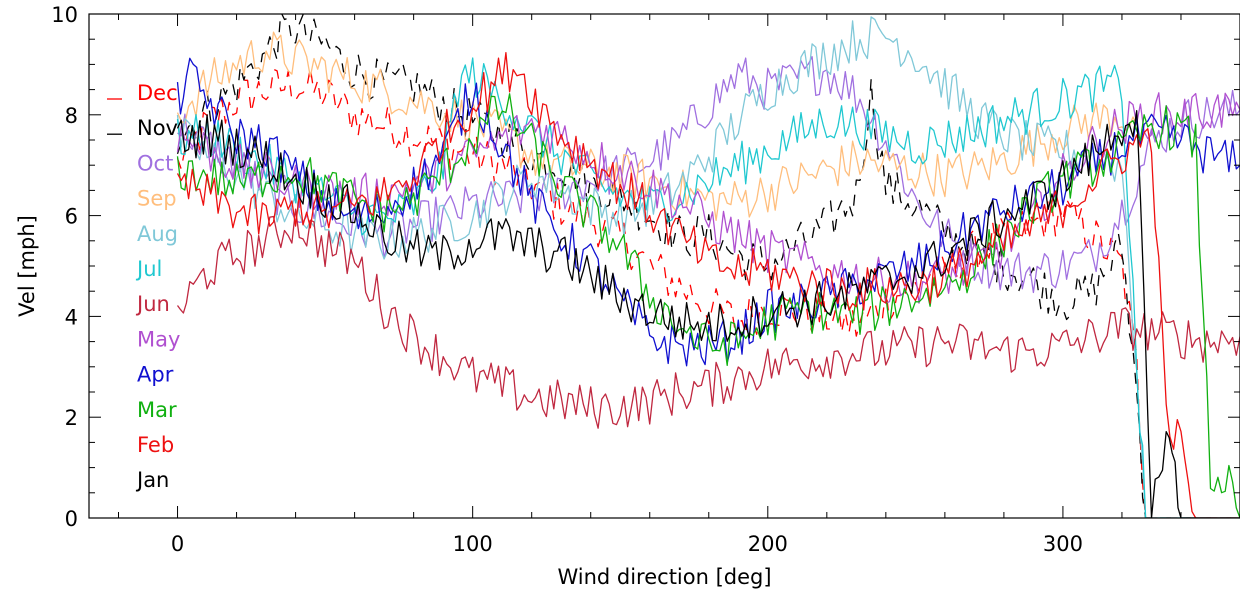 The width and height of the screenshot is (1240, 591). Describe the element at coordinates (152, 304) in the screenshot. I see `legend-label-jun: Jun` at that location.